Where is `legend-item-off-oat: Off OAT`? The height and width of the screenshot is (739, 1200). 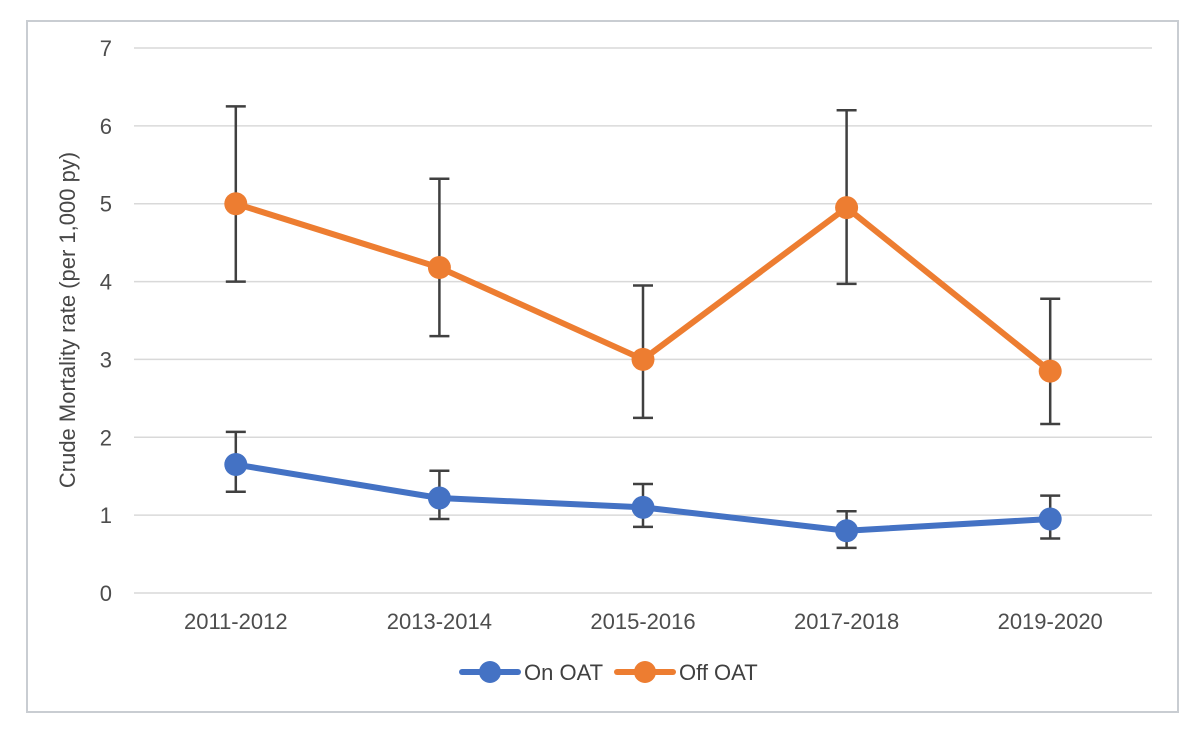
legend-item-off-oat: Off OAT is located at coordinates (686, 672).